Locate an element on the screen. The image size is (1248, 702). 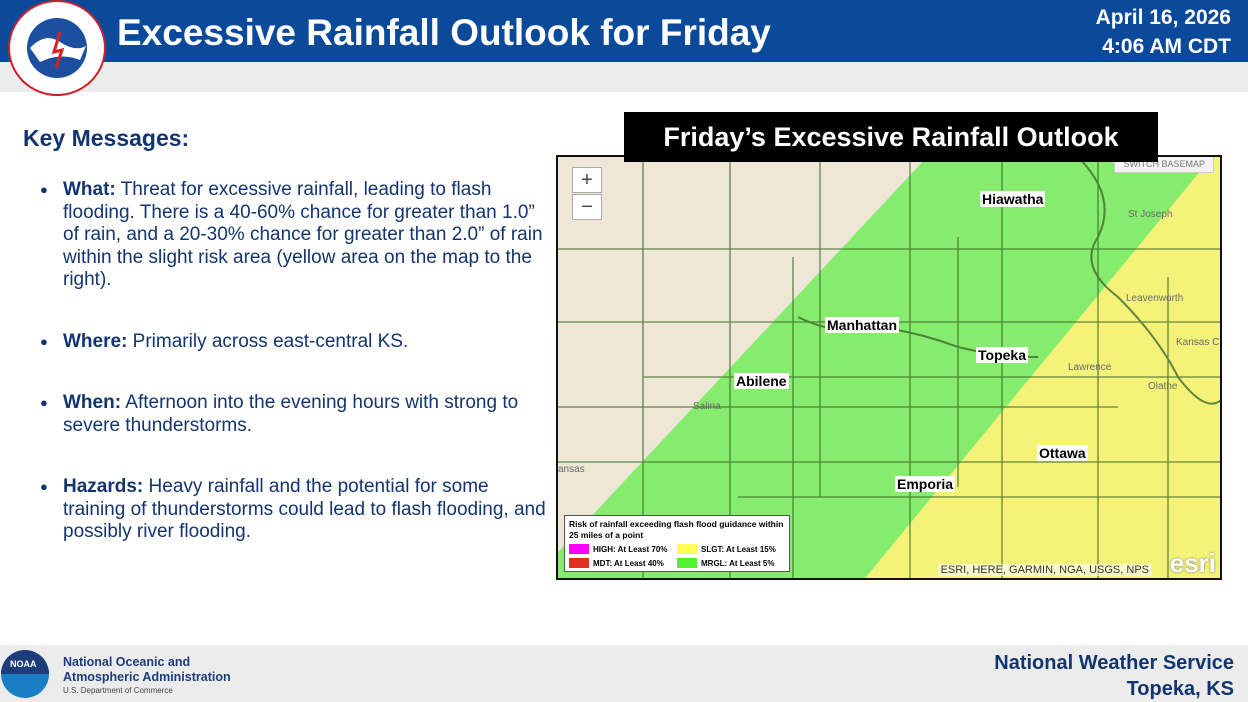
city-label-topeka: Topeka is located at coordinates (1002, 355).